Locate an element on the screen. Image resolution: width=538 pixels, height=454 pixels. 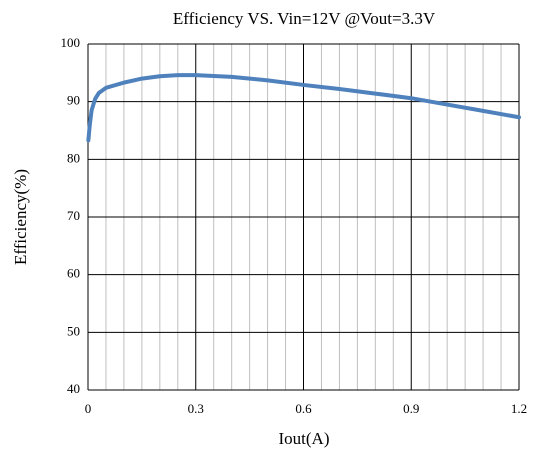
y-tick-label: 80 is located at coordinates (73, 157).